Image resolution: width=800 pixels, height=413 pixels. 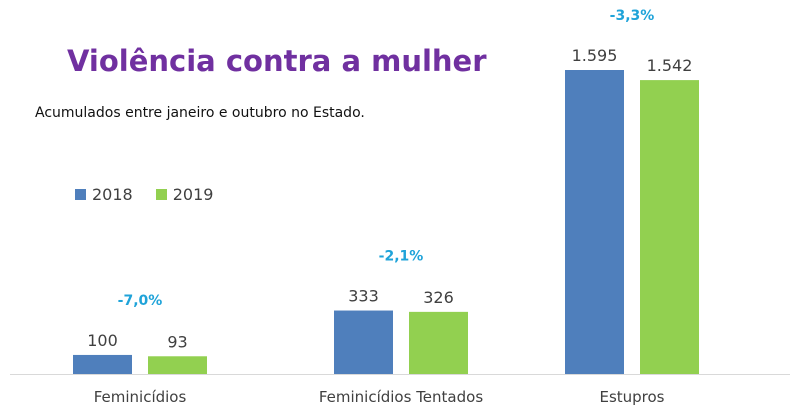 I want to click on chart-title: Violência contra a mulher, so click(x=277, y=61).